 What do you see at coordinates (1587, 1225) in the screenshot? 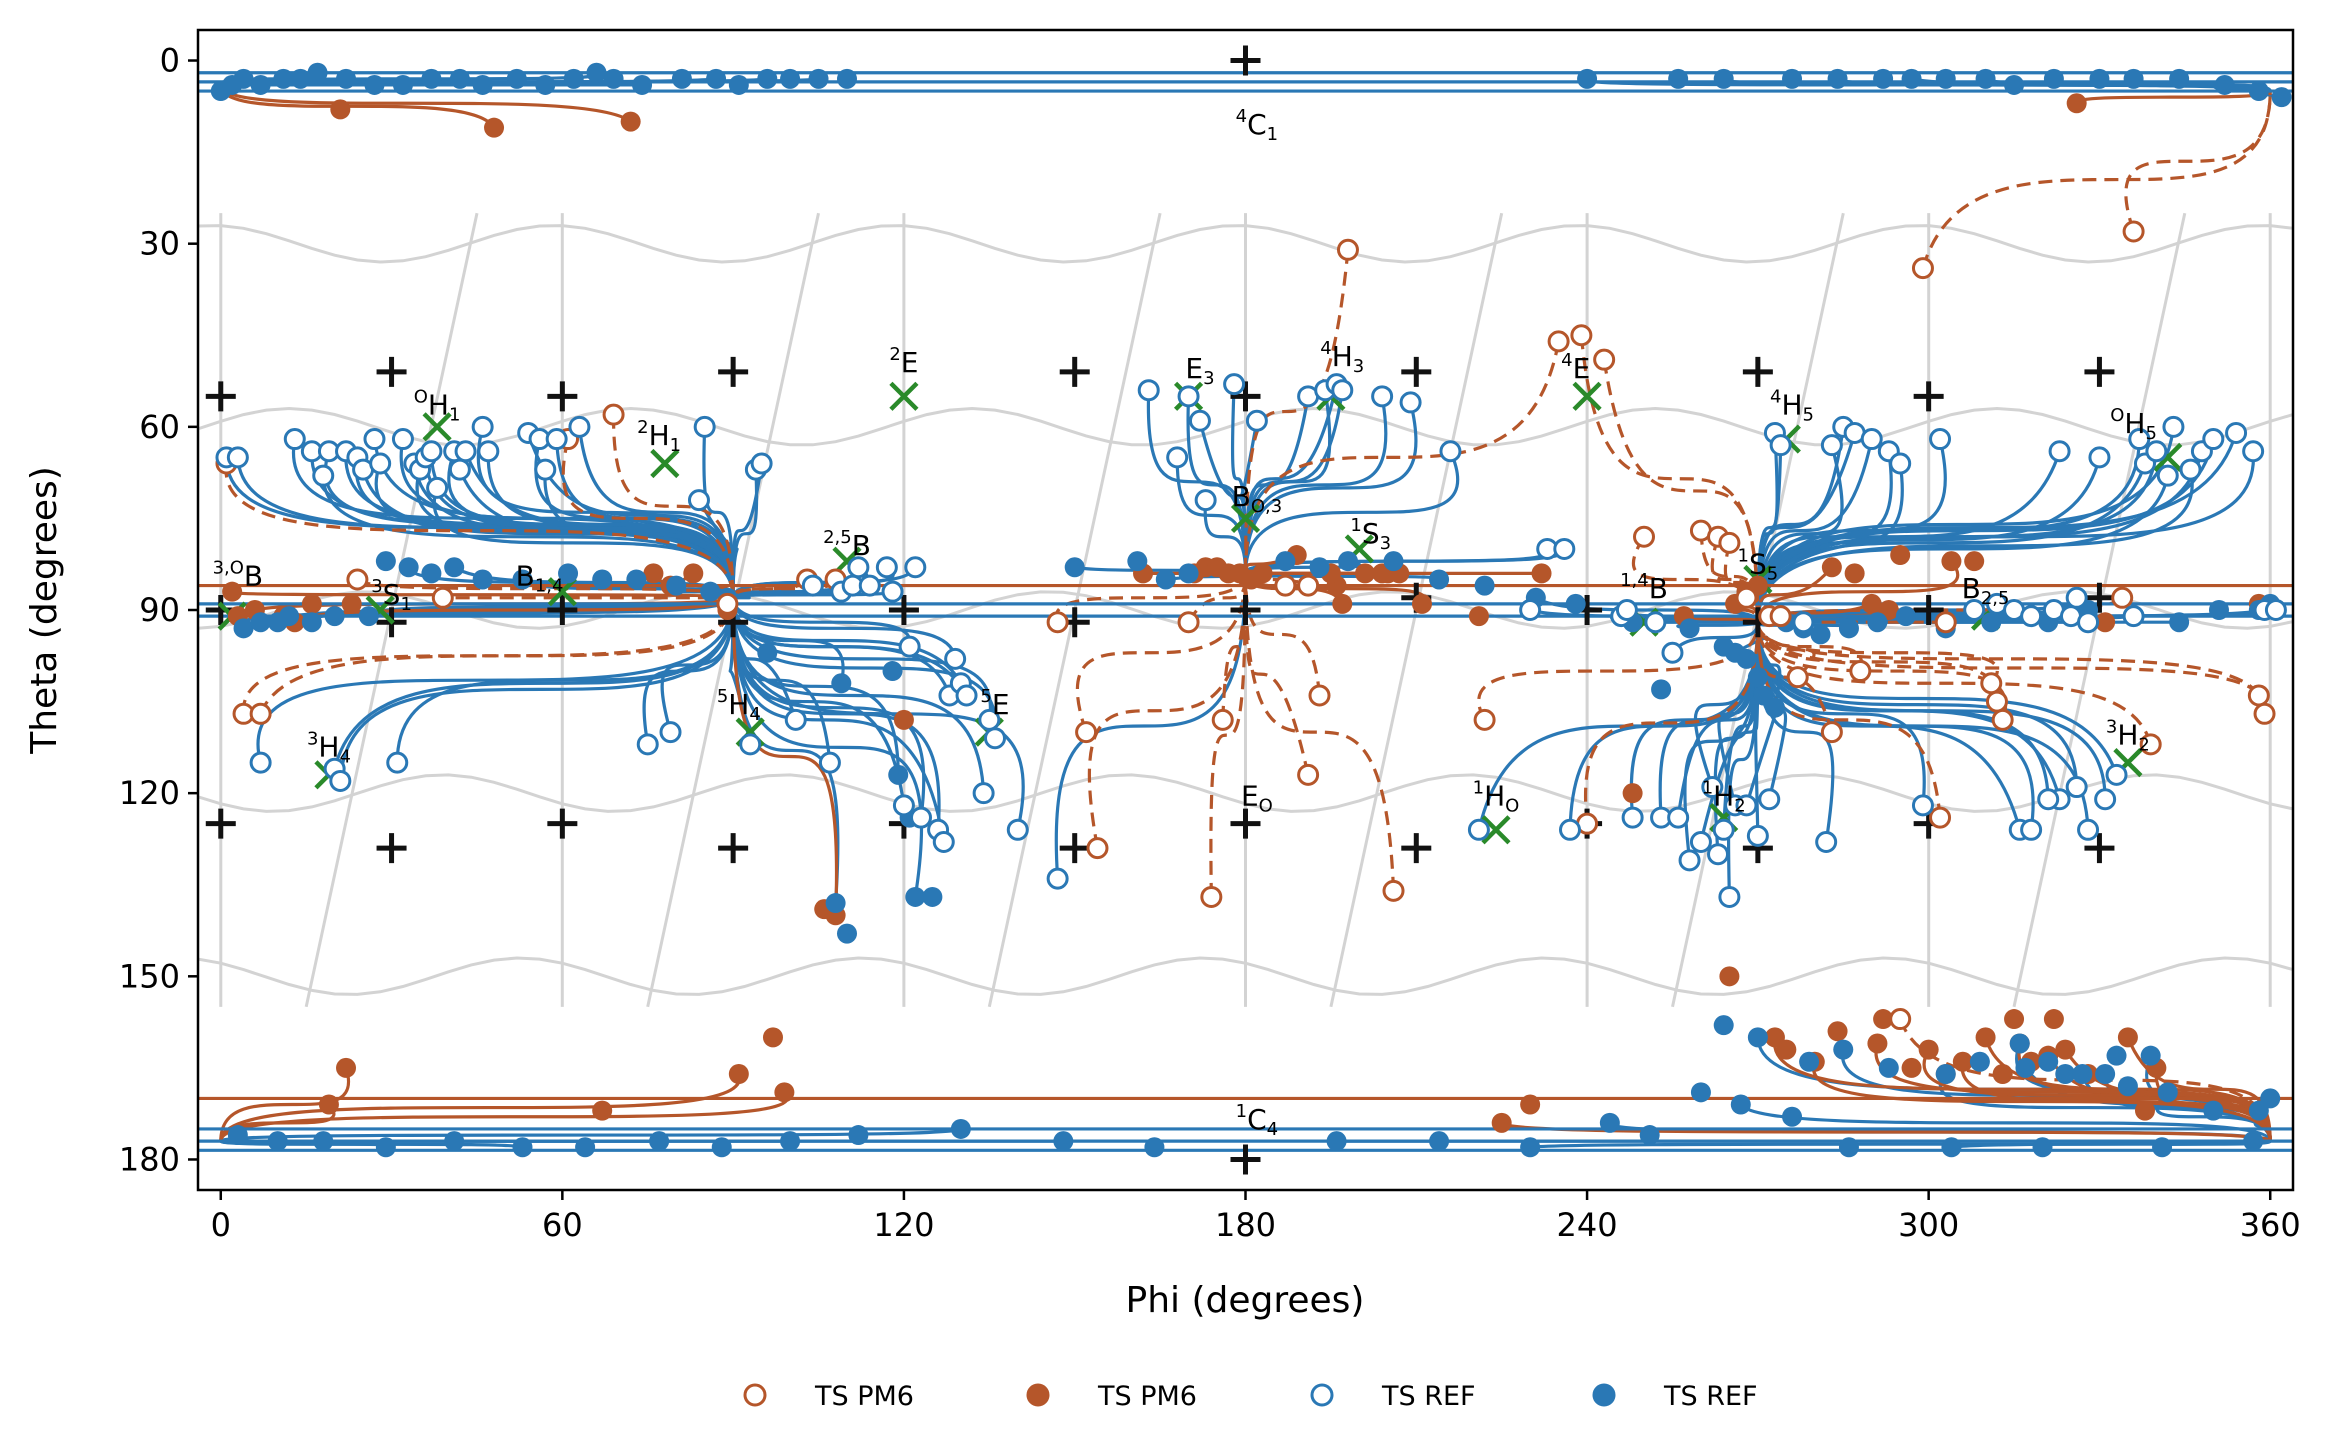
I see `x-tick-label: 240` at bounding box center [1587, 1225].